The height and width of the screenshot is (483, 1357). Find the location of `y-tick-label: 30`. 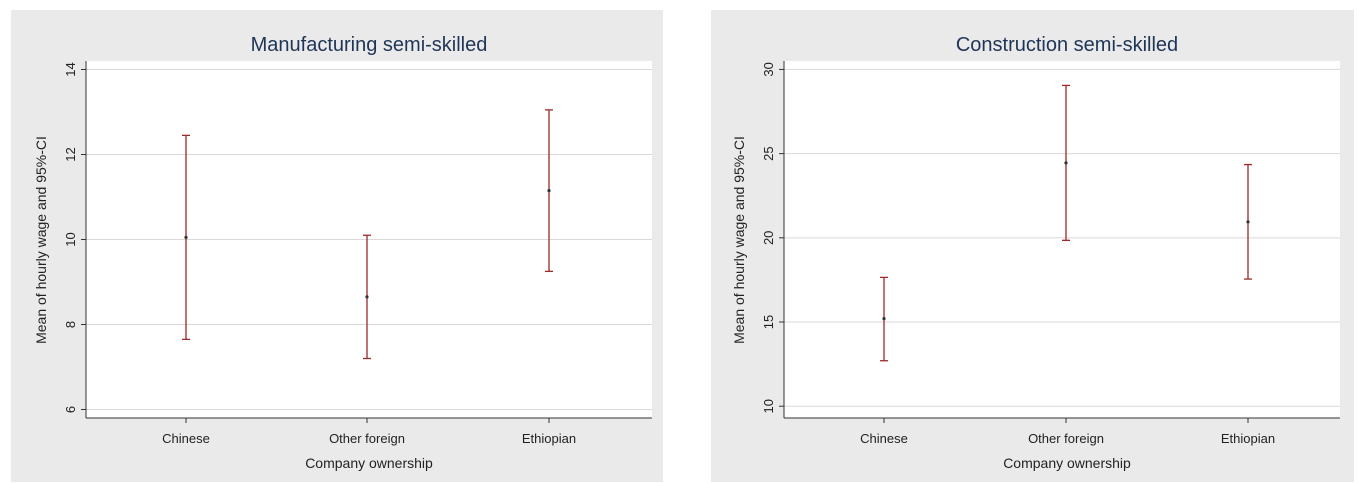

y-tick-label: 30 is located at coordinates (768, 69).